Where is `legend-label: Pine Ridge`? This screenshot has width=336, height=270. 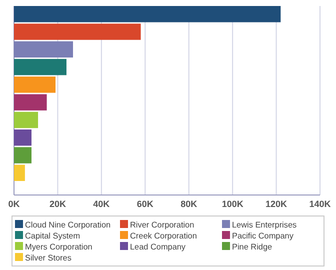
legend-label: Pine Ridge is located at coordinates (252, 247).